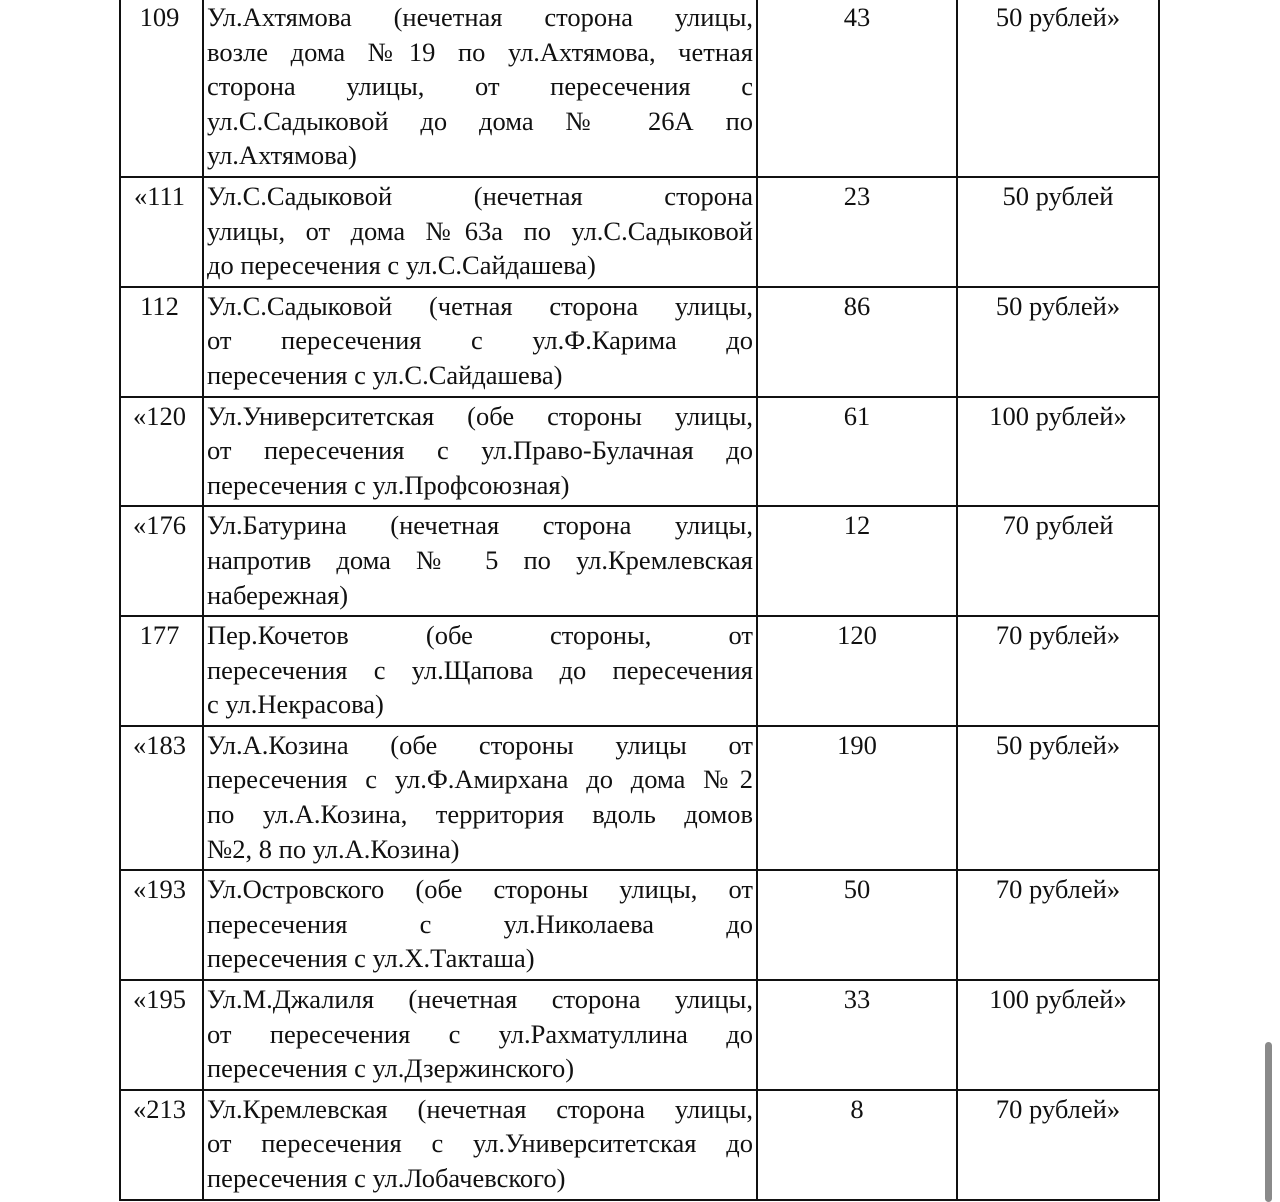 Image resolution: width=1280 pixels, height=1202 pixels. I want to click on row-number: «195, so click(161, 1035).